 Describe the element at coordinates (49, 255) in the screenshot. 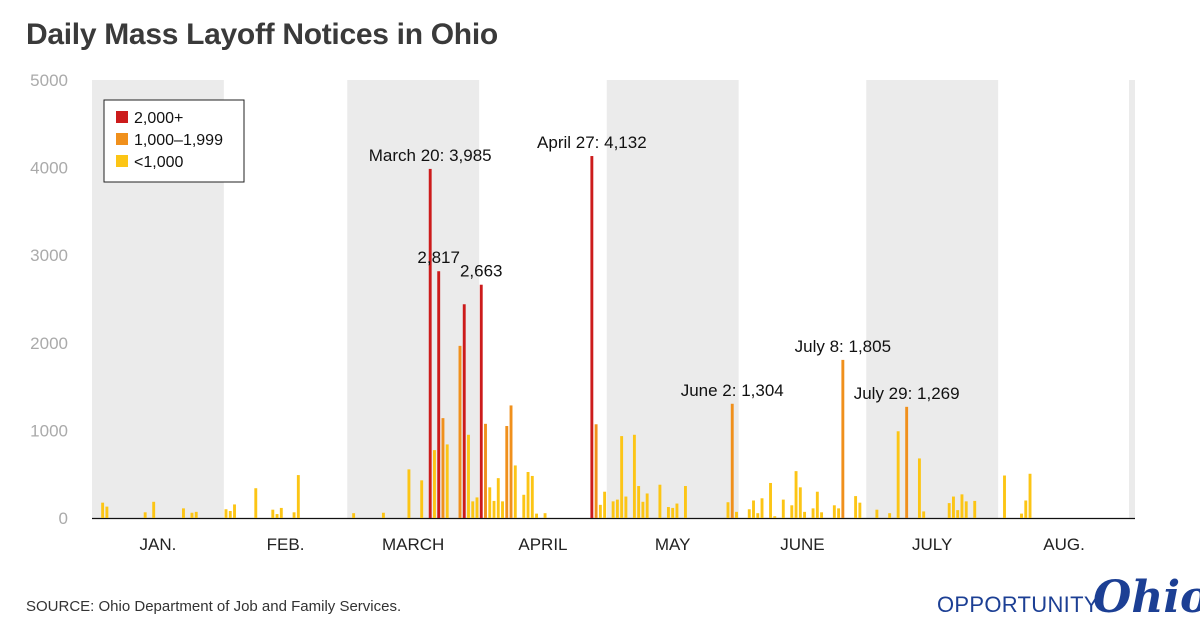

I see `y-tick-label: 3000` at that location.